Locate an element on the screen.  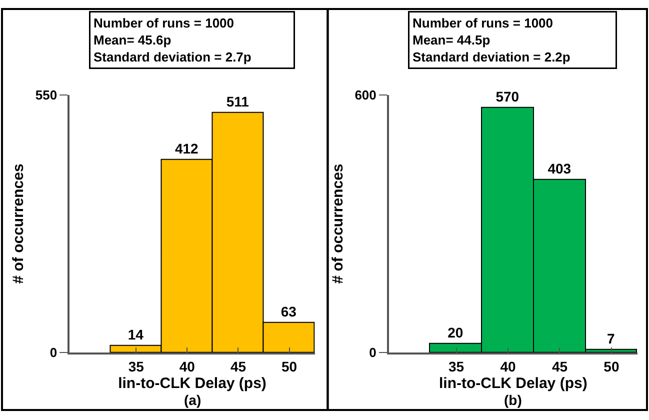
data-label: 570 is located at coordinates (508, 96).